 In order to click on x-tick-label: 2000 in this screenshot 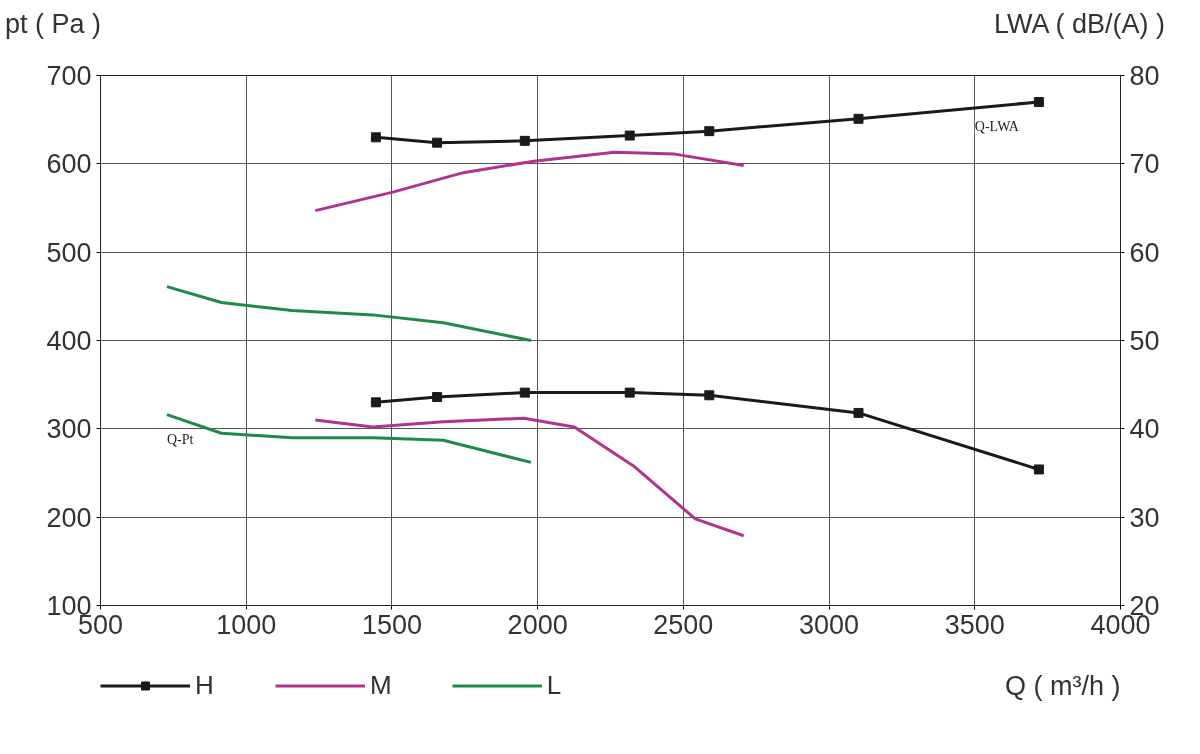, I will do `click(537, 624)`.